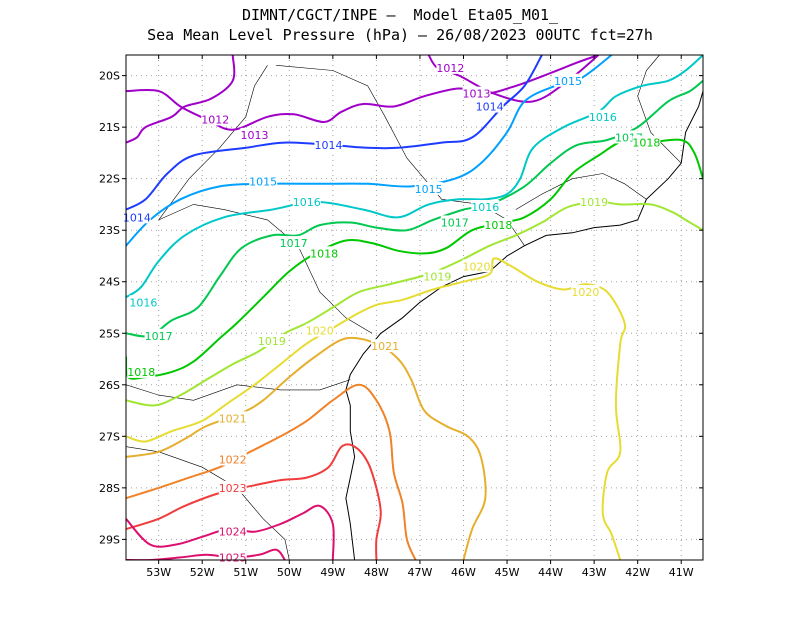 The width and height of the screenshot is (800, 618). What do you see at coordinates (420, 572) in the screenshot?
I see `x-tick-label: 47W` at bounding box center [420, 572].